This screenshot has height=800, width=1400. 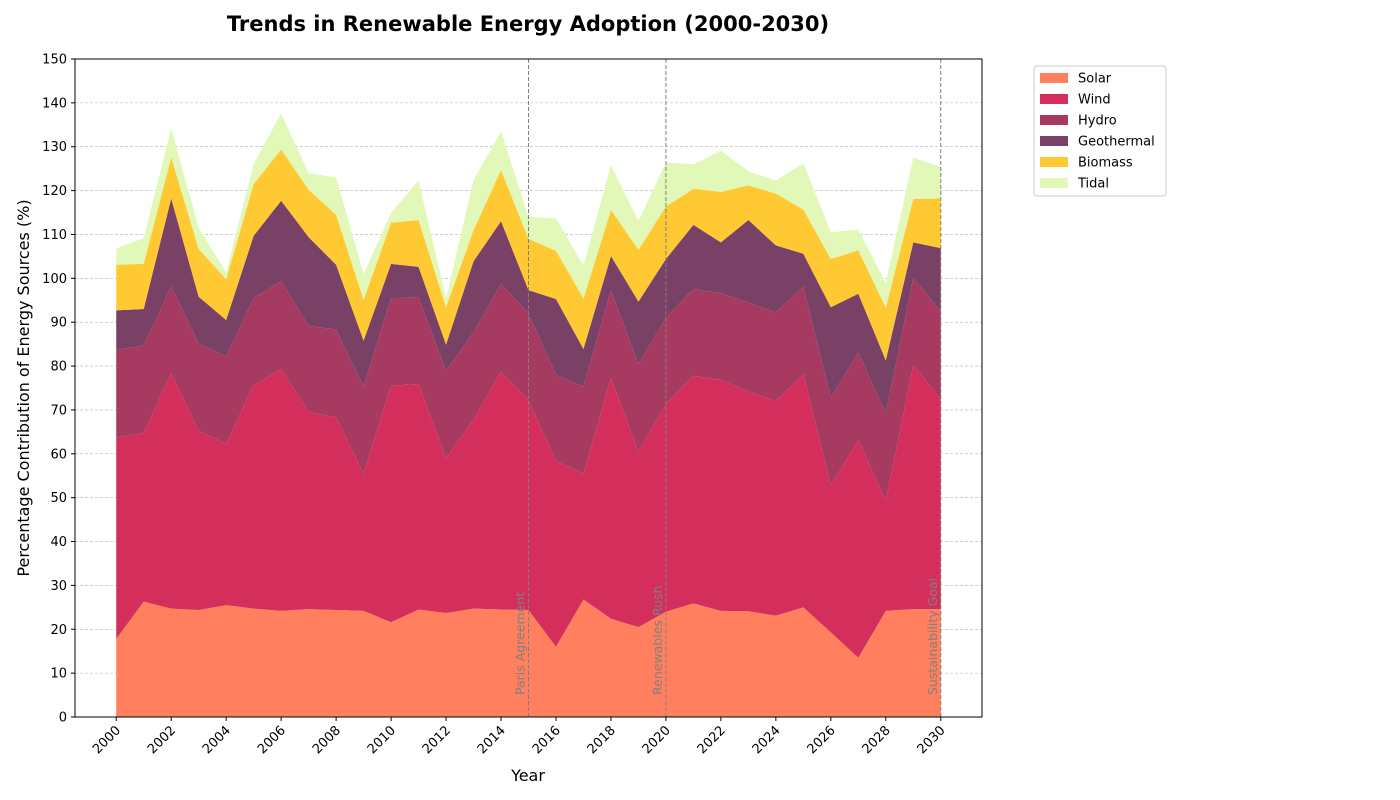 What do you see at coordinates (63, 718) in the screenshot?
I see `y-tick-label: 0` at bounding box center [63, 718].